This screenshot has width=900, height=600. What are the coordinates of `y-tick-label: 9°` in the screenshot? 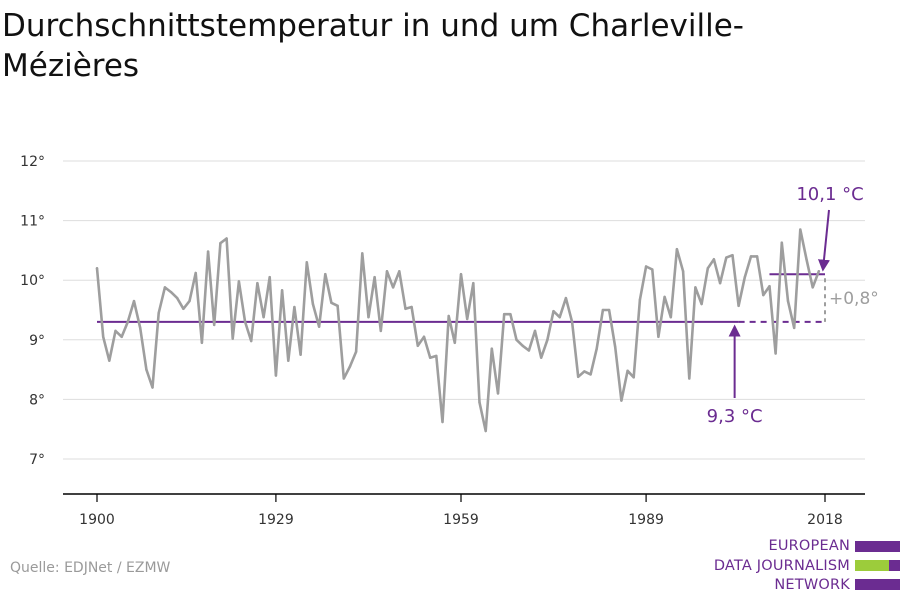 It's located at (37, 341).